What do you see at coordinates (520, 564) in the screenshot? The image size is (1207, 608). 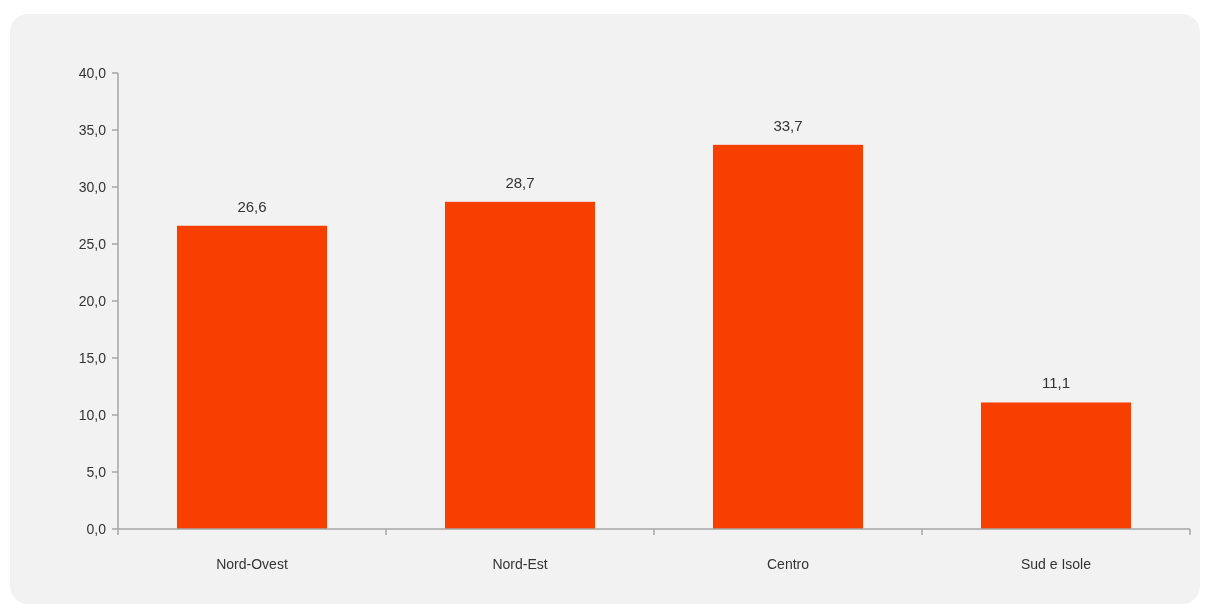 I see `x-tick-label: Nord-Est` at bounding box center [520, 564].